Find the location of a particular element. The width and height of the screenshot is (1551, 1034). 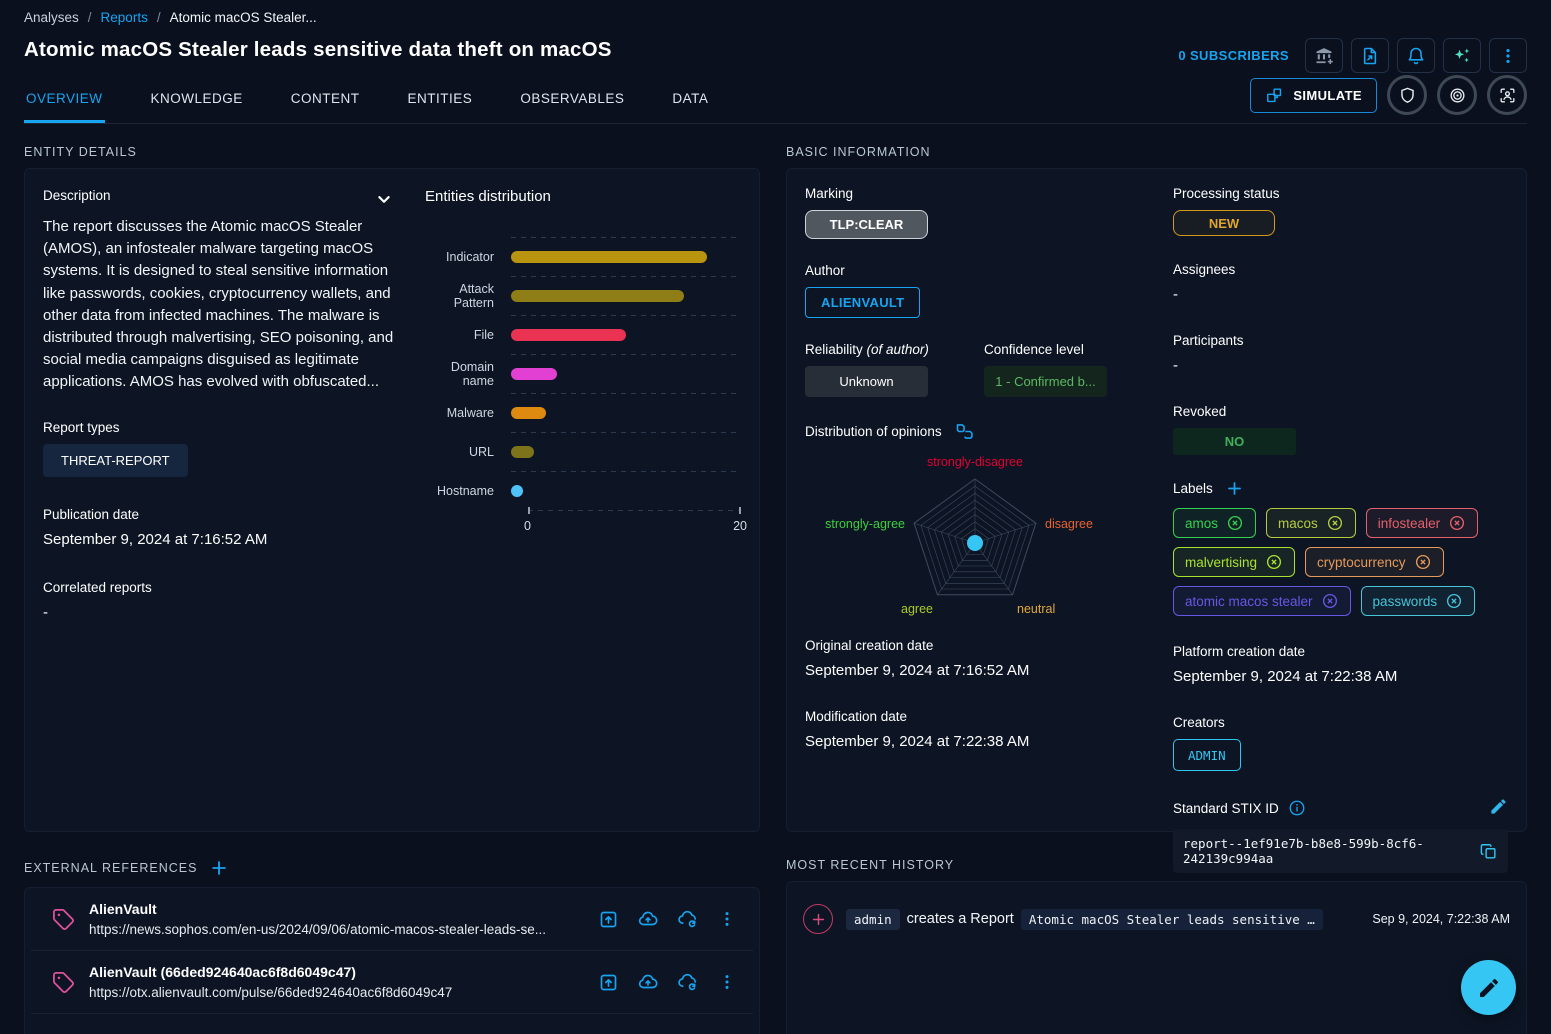

publication-date-label: Publication date is located at coordinates (91, 514).